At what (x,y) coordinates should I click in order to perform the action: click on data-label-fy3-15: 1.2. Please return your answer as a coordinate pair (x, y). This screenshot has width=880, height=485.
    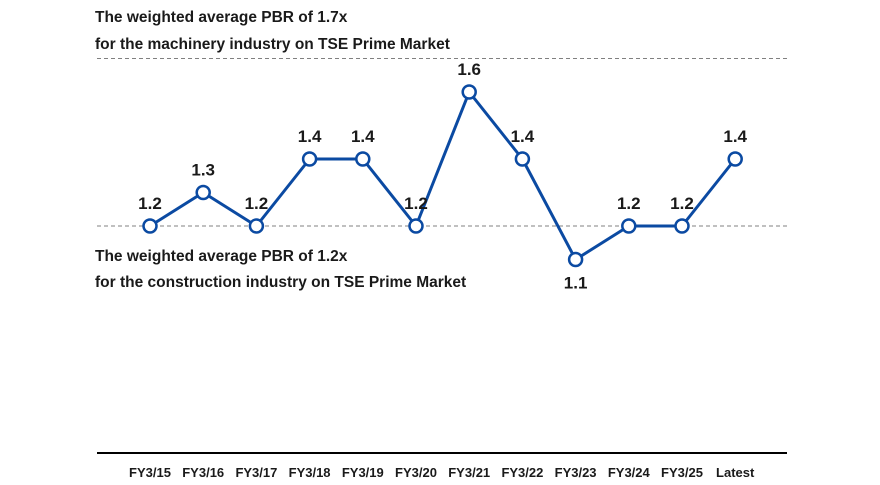
    Looking at the image, I should click on (150, 203).